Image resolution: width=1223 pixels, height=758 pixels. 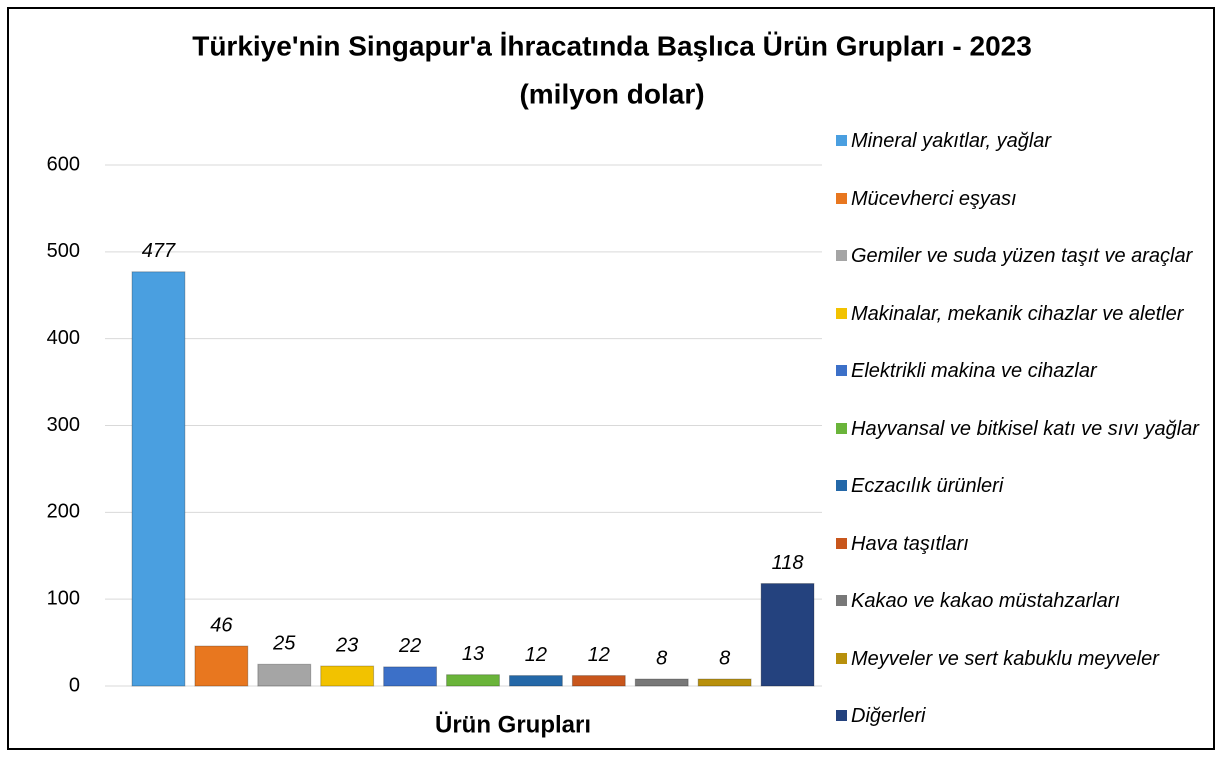 I want to click on legend-item: Hava taşıtları, so click(x=1027, y=544).